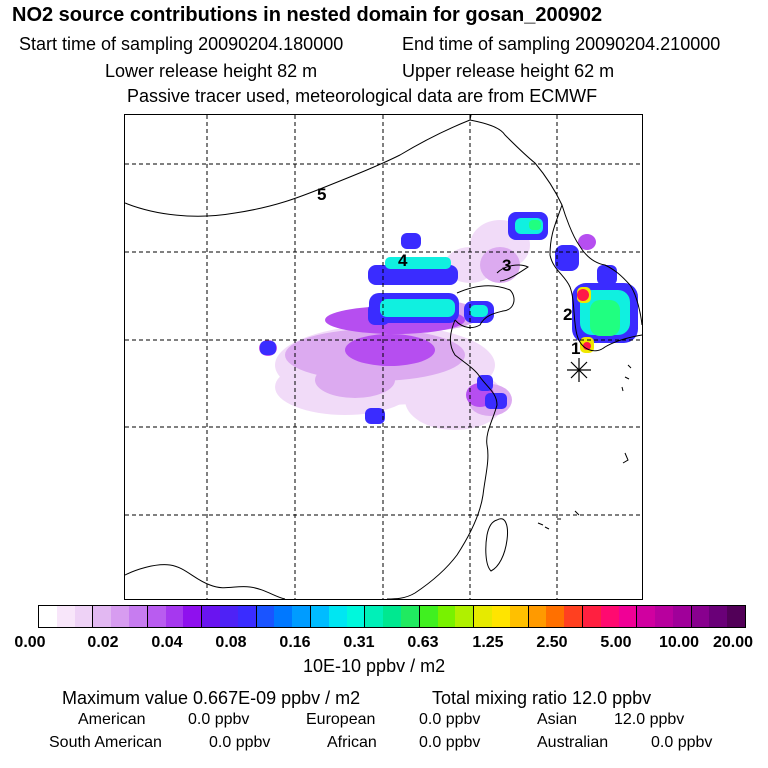 Image resolution: width=768 pixels, height=768 pixels. What do you see at coordinates (579, 370) in the screenshot?
I see `receptor-asterisk-icon` at bounding box center [579, 370].